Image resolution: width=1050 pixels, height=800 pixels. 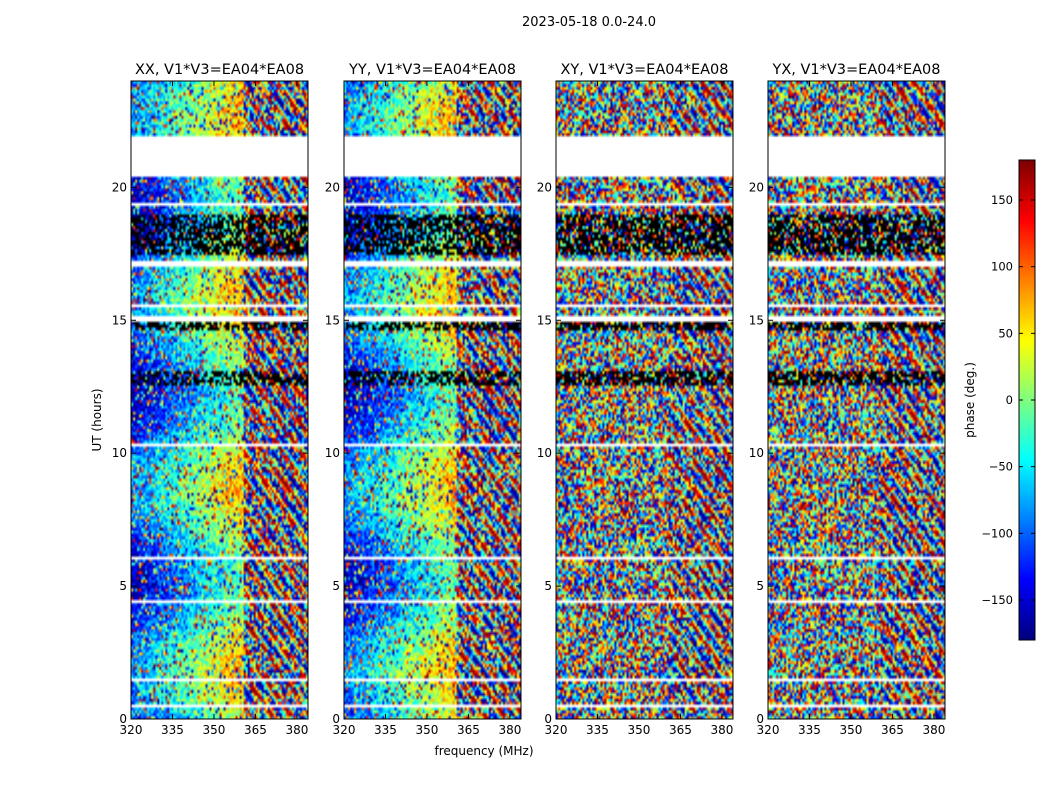 What do you see at coordinates (1009, 400) in the screenshot?
I see `colorbar-tick-label: 0` at bounding box center [1009, 400].